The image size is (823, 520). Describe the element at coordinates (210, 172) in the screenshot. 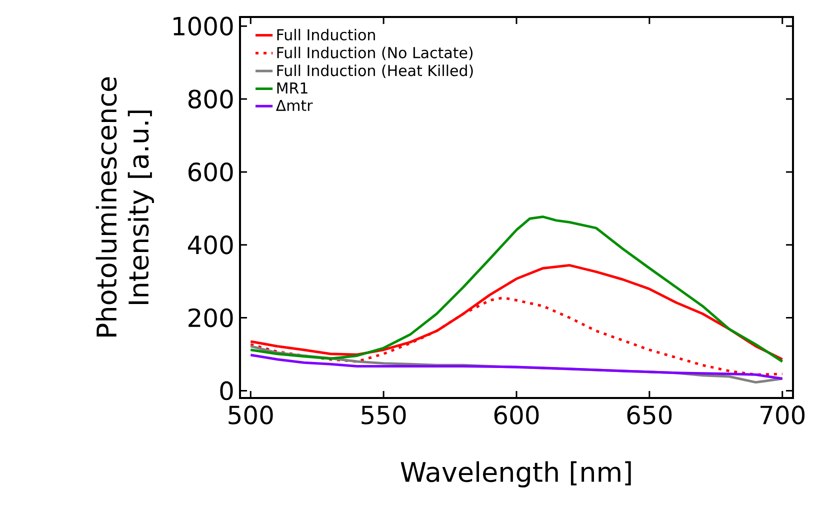

I see `y-tick-label: 600` at that location.